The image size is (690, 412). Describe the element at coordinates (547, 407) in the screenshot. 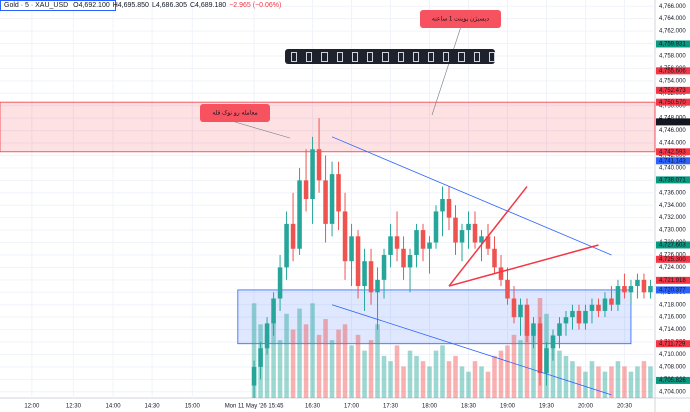

I see `x-tick-label: 19:30` at that location.